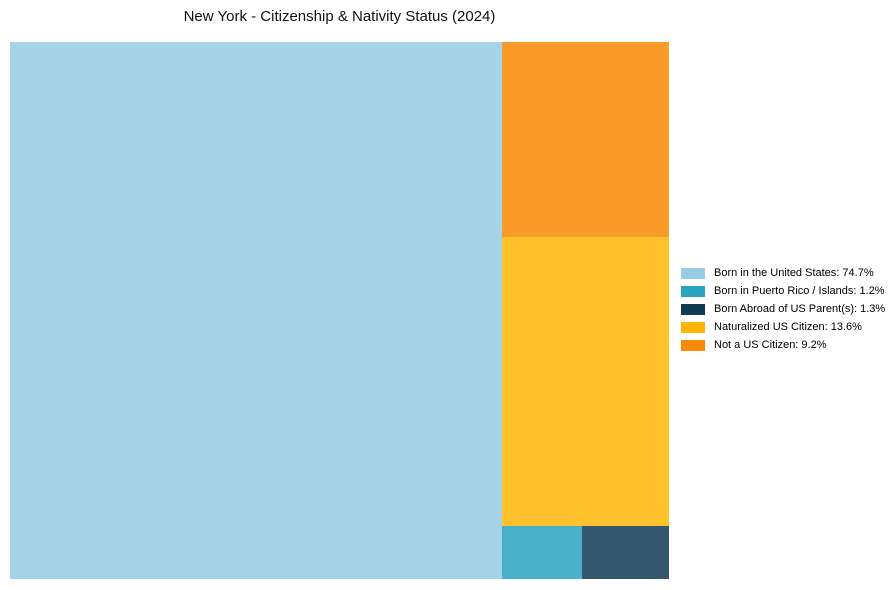  What do you see at coordinates (542, 552) in the screenshot?
I see `treemap-tile-born-in-puerto-rico-islands` at bounding box center [542, 552].